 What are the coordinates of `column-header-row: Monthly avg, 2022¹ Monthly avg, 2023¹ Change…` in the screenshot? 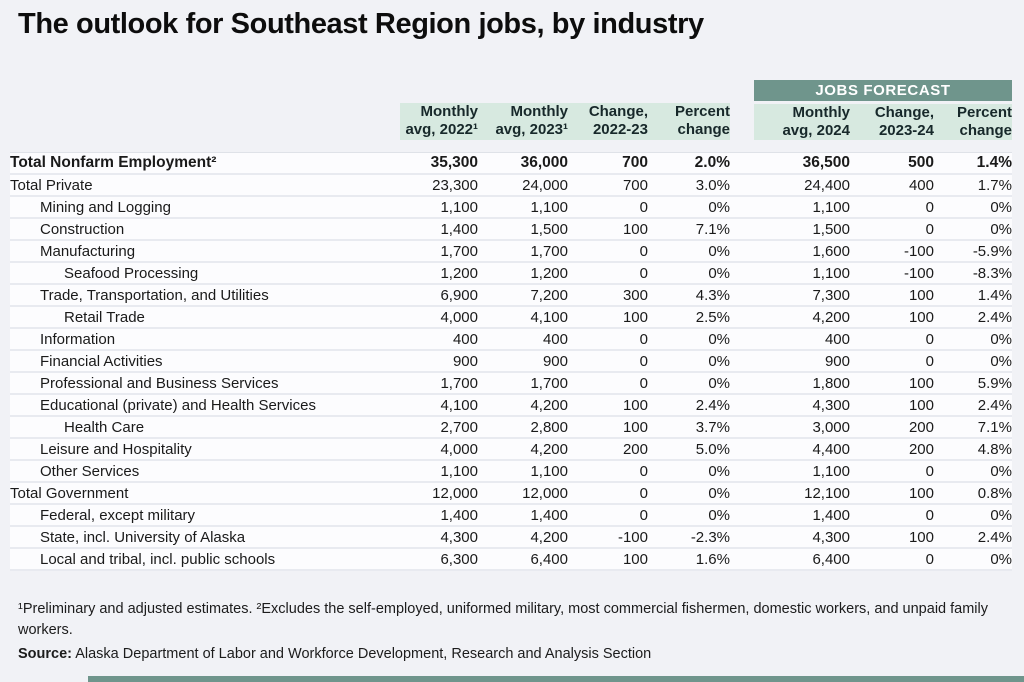 It's located at (511, 121).